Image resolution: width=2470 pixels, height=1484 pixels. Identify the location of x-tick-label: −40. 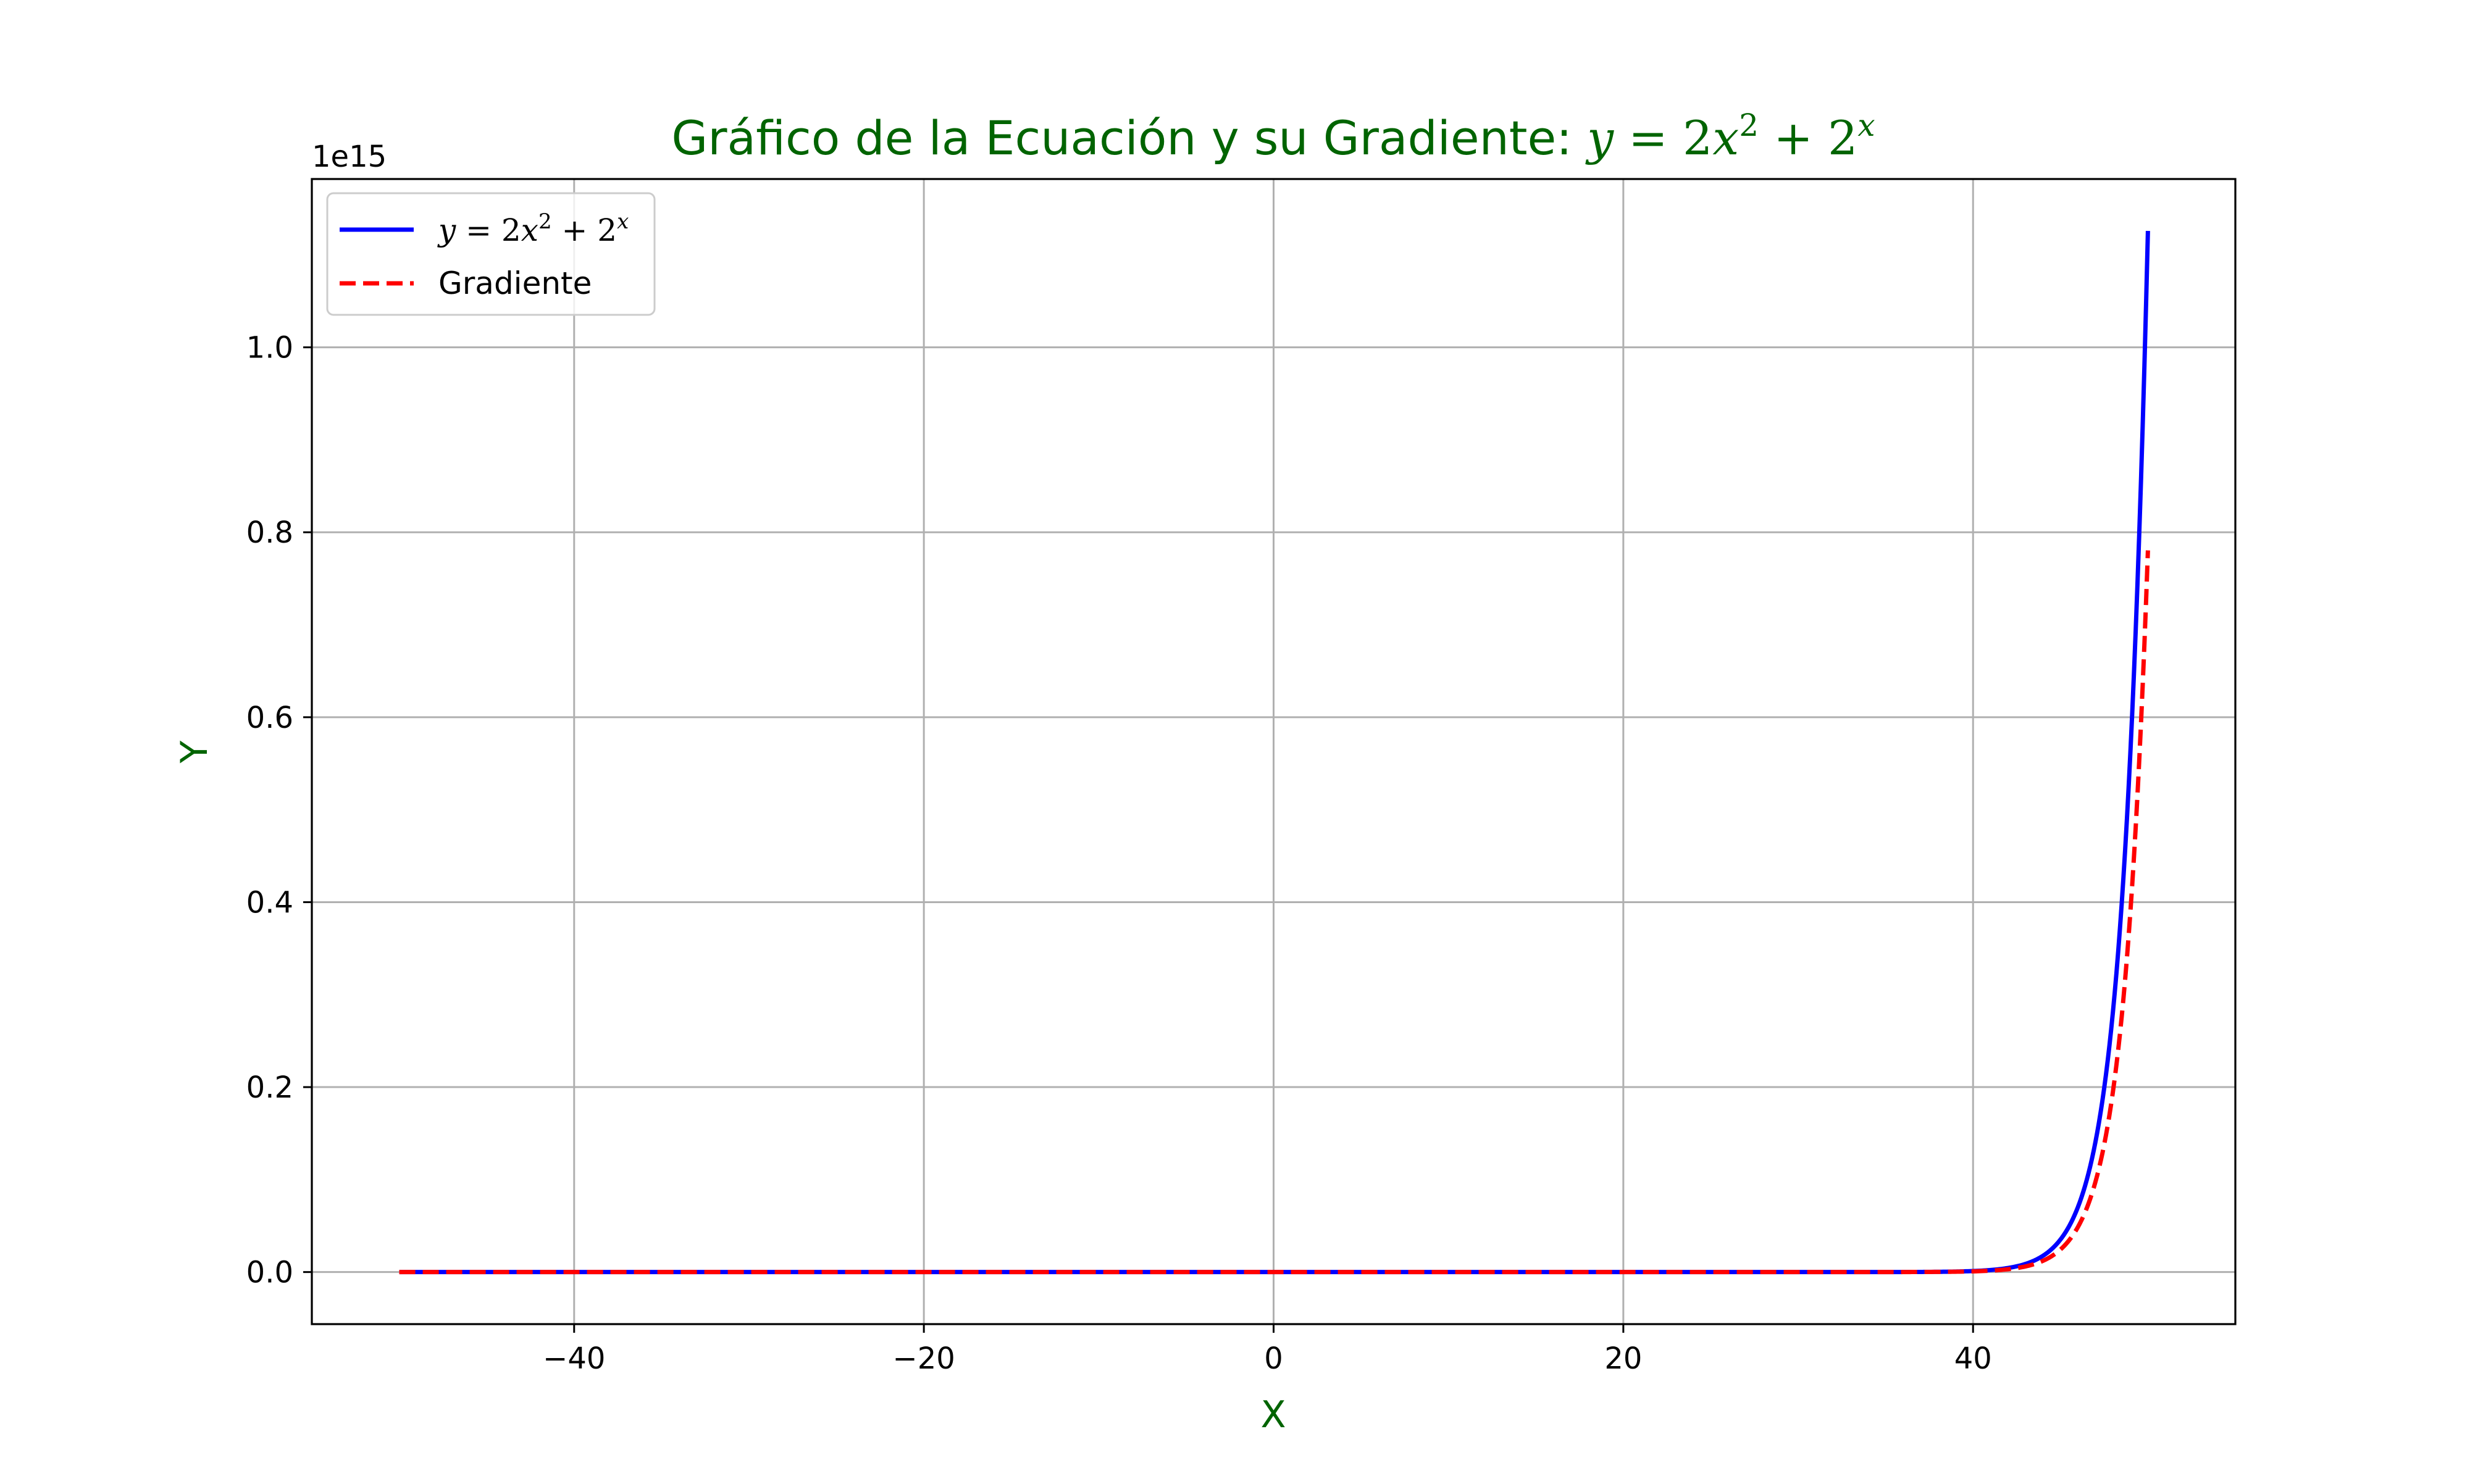
(574, 1358).